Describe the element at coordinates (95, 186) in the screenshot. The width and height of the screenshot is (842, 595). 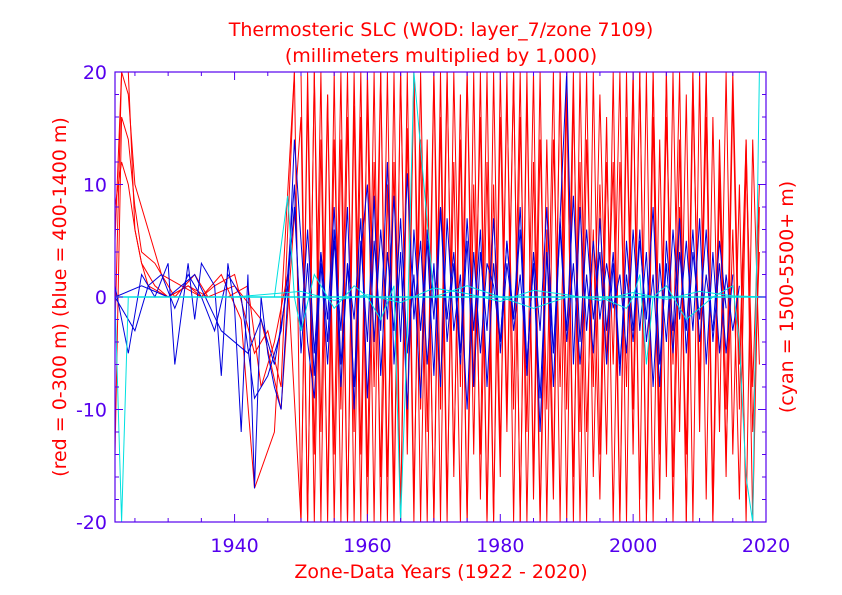
I see `y-tick-label-10: 10` at that location.